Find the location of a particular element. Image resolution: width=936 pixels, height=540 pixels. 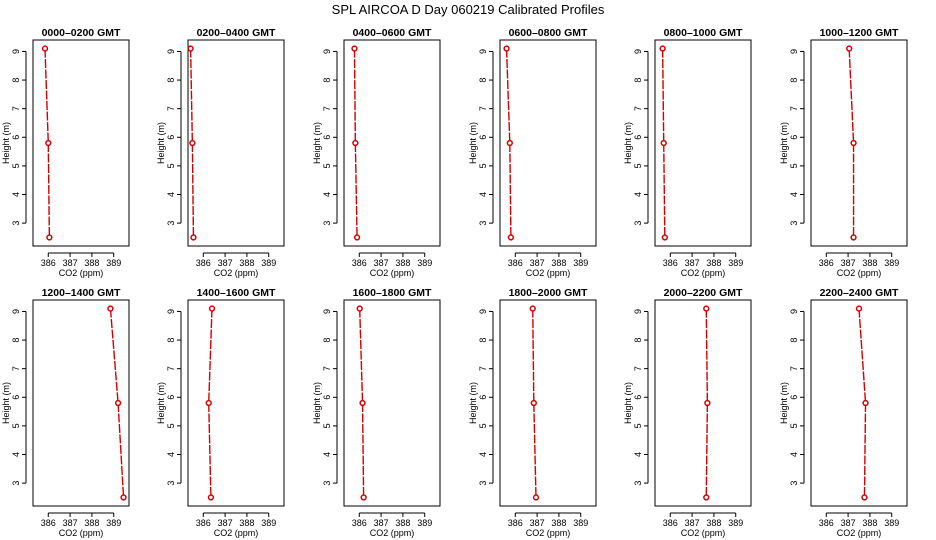

panel-title: 0400–0600 GMT is located at coordinates (392, 33).